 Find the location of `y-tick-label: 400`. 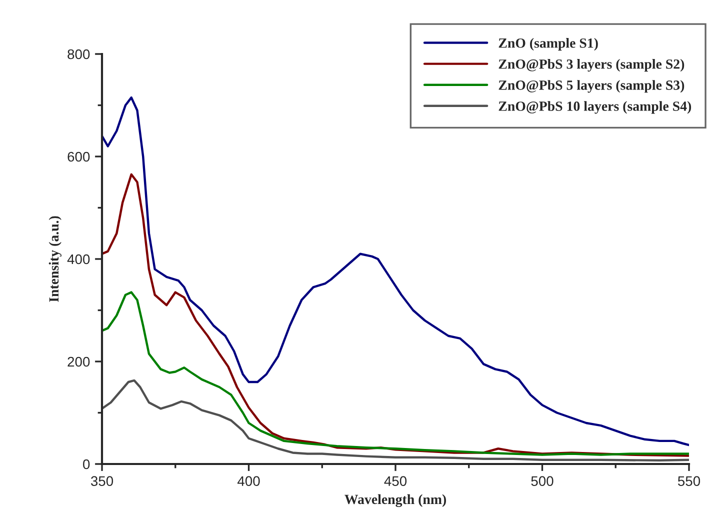

y-tick-label: 400 is located at coordinates (78, 259).